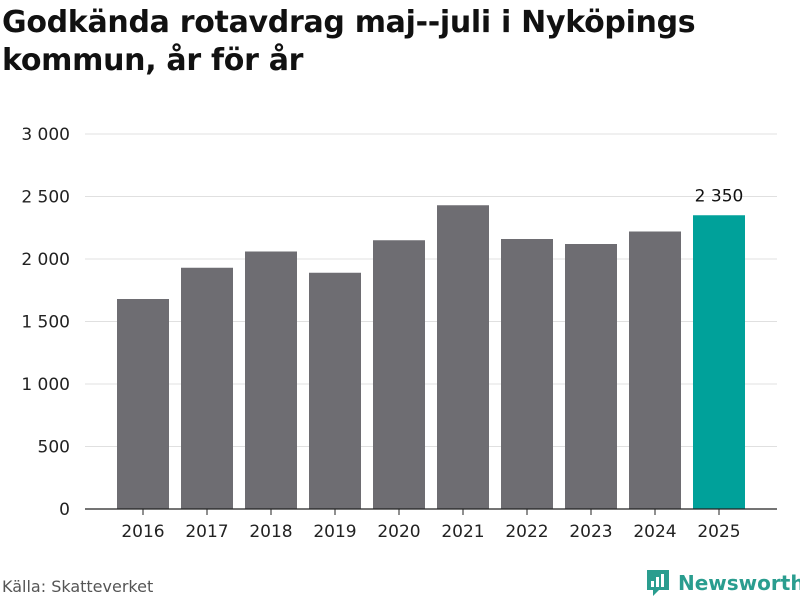 The width and height of the screenshot is (800, 600). What do you see at coordinates (45, 198) in the screenshot?
I see `y-tick-label: 2 500` at bounding box center [45, 198].